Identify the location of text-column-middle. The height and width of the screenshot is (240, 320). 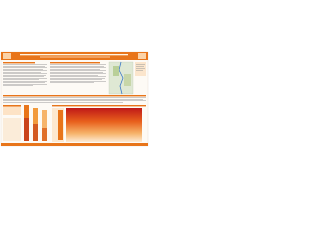
(78, 72).